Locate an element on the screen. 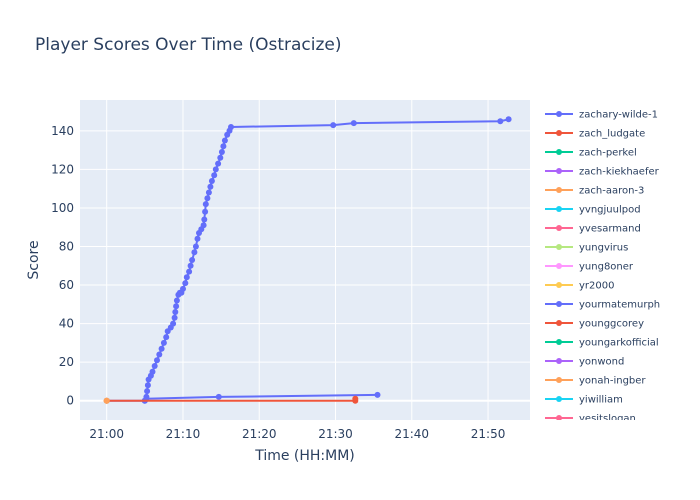 This screenshot has width=700, height=500. legend-item: yiwilliam is located at coordinates (584, 400).